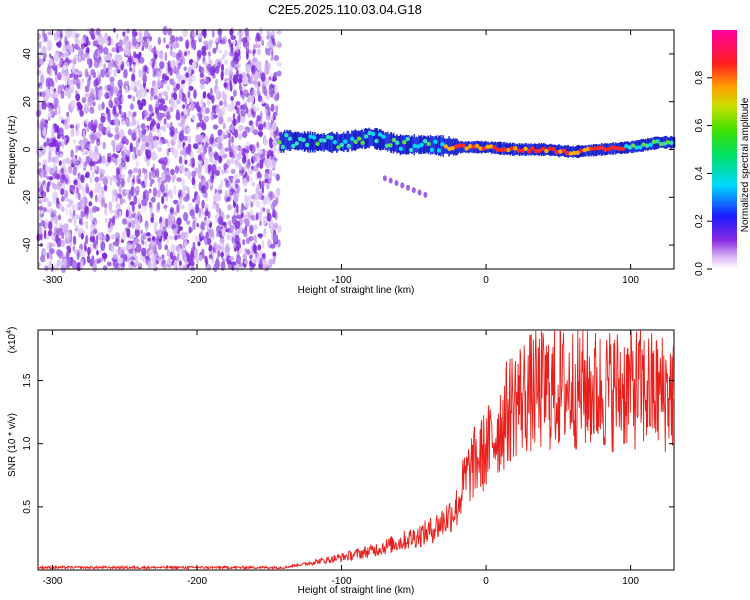 Image resolution: width=750 pixels, height=600 pixels. What do you see at coordinates (745, 164) in the screenshot?
I see `colorbar-label: Normalized spectral amplitude` at bounding box center [745, 164].